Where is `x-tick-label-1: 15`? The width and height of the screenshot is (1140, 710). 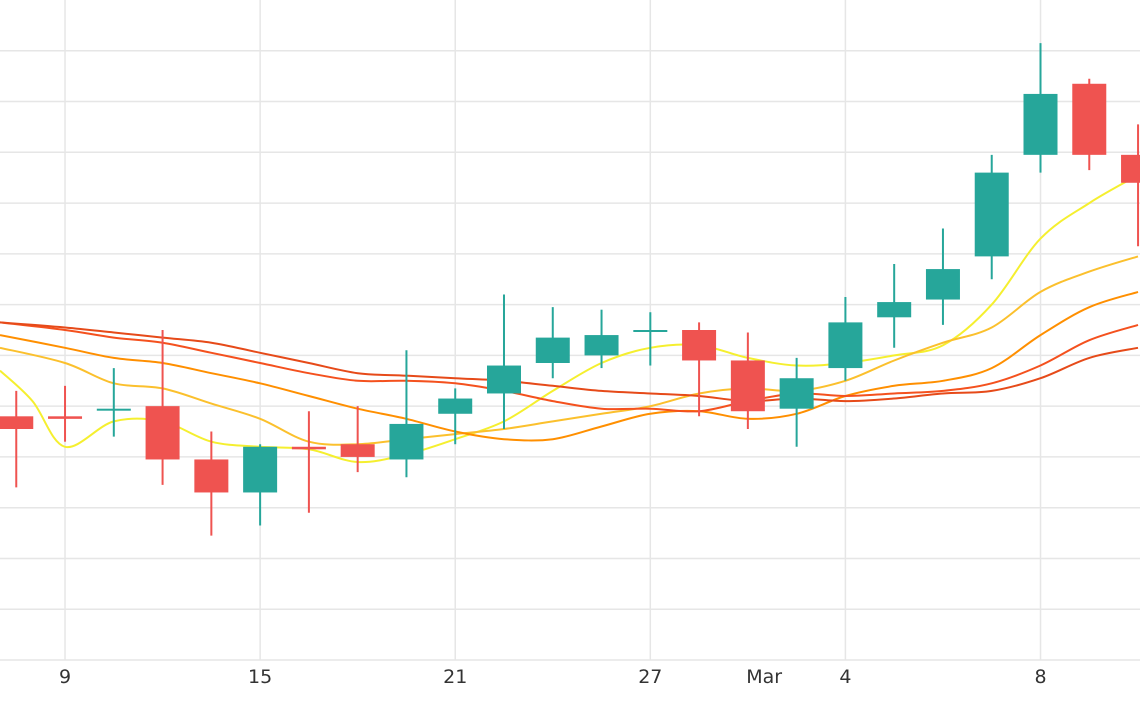 x-tick-label-1: 15 is located at coordinates (260, 677).